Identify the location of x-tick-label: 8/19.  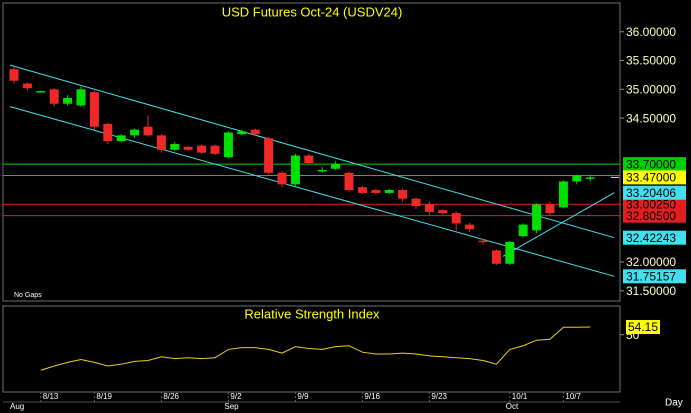
(104, 396).